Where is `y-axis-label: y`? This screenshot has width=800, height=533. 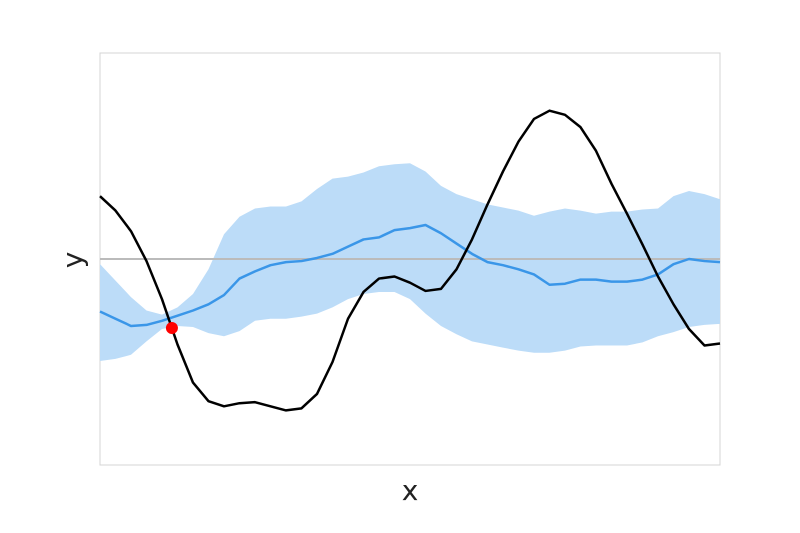
y-axis-label: y is located at coordinates (72, 260).